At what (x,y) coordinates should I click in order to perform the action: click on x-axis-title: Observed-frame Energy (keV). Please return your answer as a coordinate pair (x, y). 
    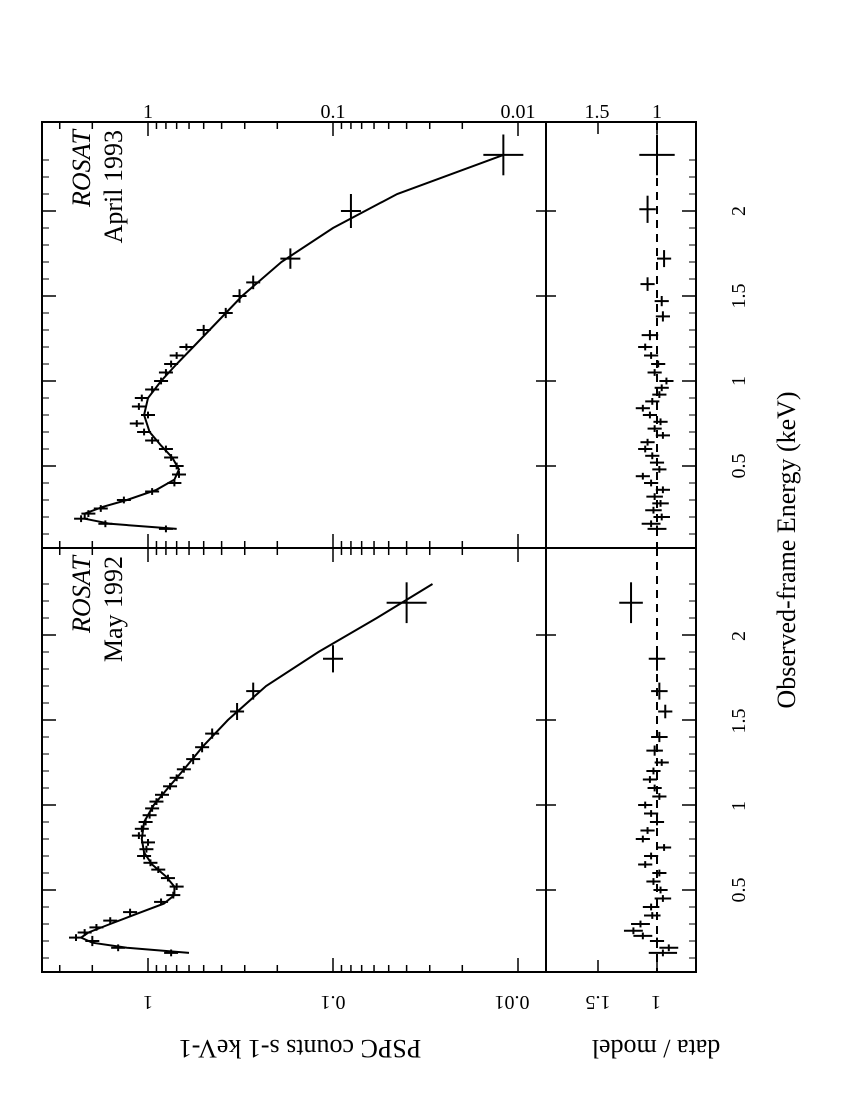
    Looking at the image, I should click on (786, 549).